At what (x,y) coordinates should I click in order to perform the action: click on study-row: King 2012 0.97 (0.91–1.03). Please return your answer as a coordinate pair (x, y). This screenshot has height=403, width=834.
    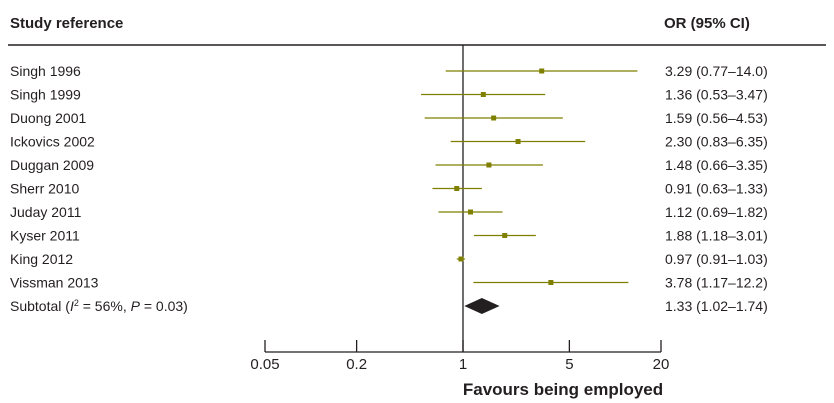
    Looking at the image, I should click on (389, 259).